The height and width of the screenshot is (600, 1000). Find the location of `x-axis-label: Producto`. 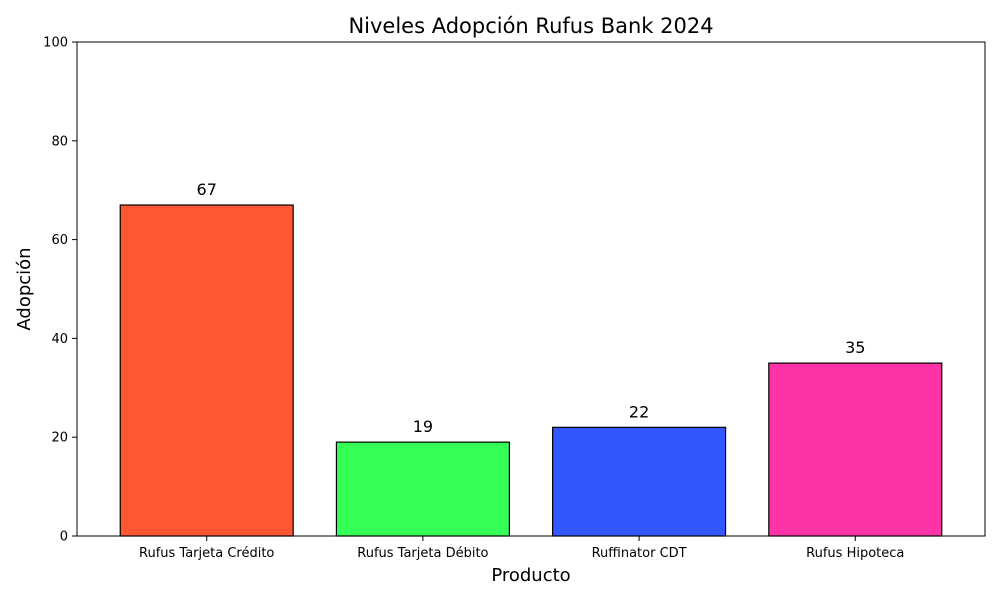

x-axis-label: Producto is located at coordinates (530, 575).